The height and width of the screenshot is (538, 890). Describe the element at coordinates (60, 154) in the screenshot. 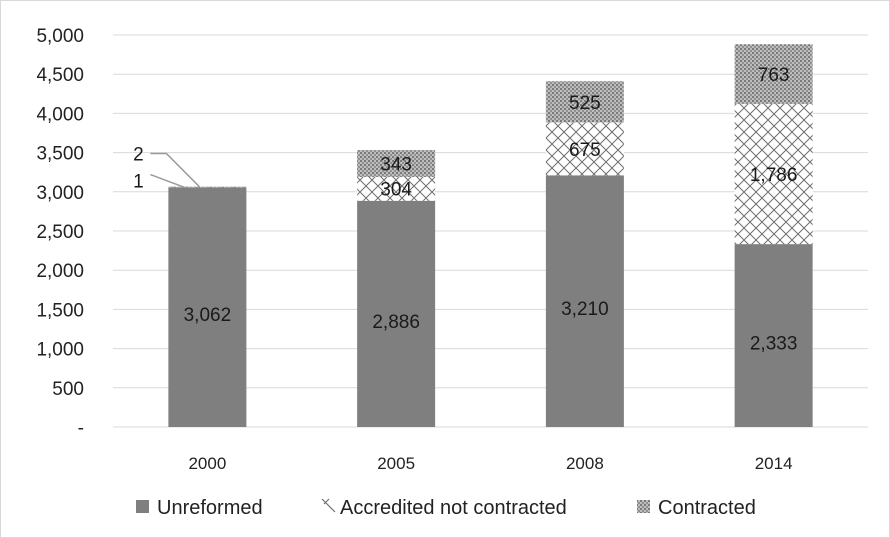

I see `y-tick-label: 3,500` at that location.